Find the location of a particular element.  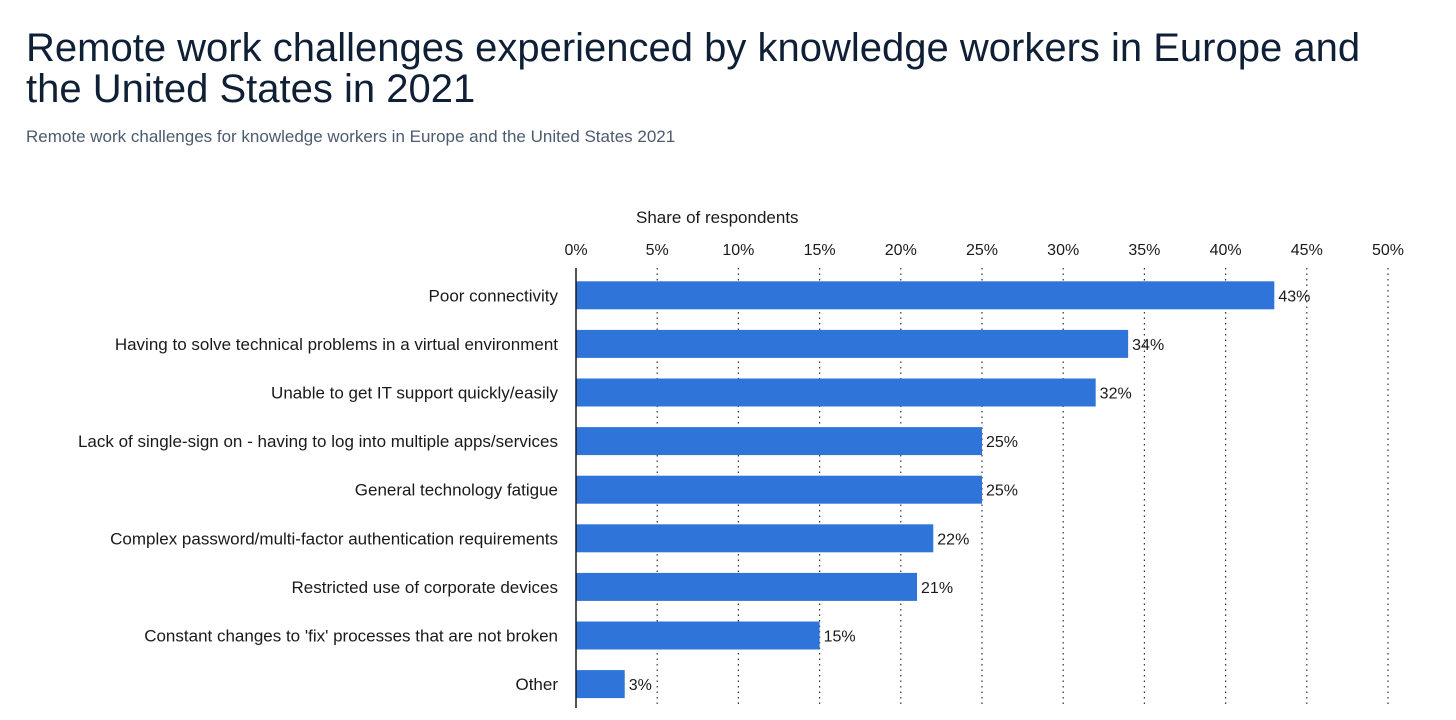

x-tick-label: 30% is located at coordinates (1063, 250).